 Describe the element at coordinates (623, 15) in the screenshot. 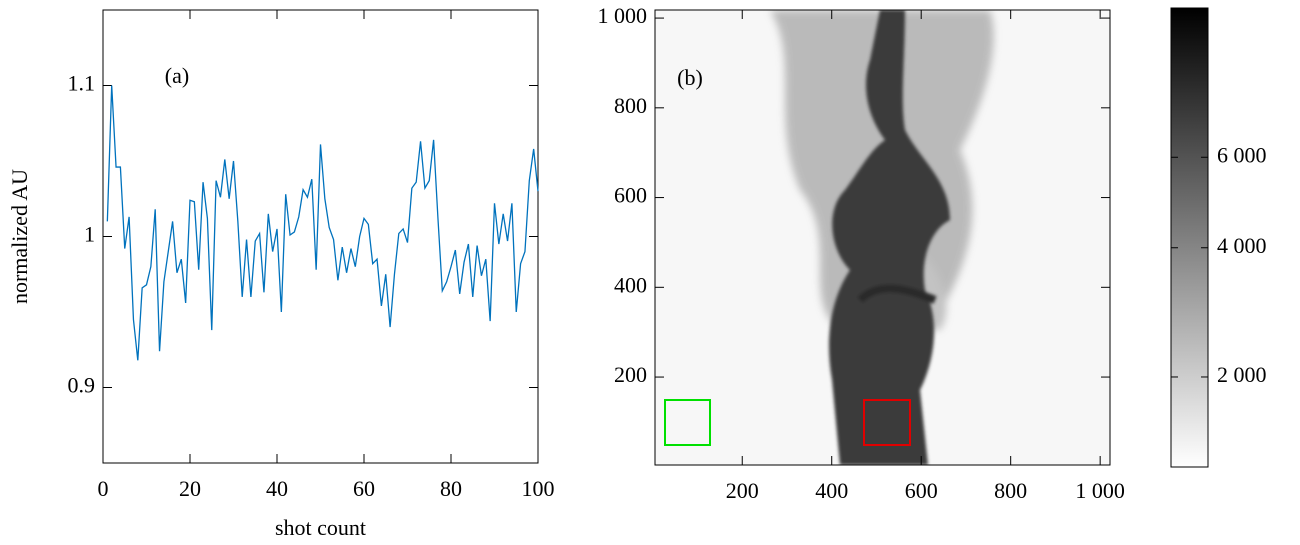

I see `y-tick-label: 1 000` at that location.